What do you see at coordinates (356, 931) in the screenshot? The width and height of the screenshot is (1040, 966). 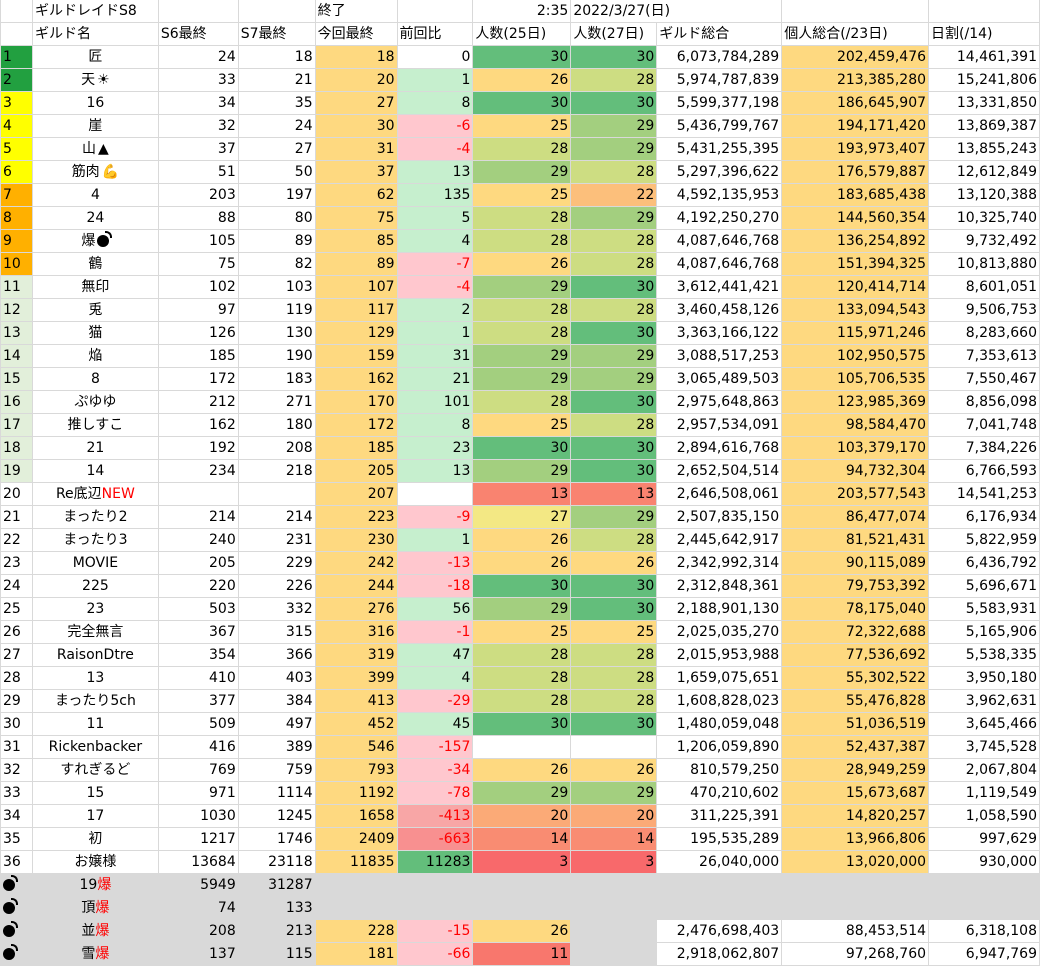 I see `current-final-cell: 228` at bounding box center [356, 931].